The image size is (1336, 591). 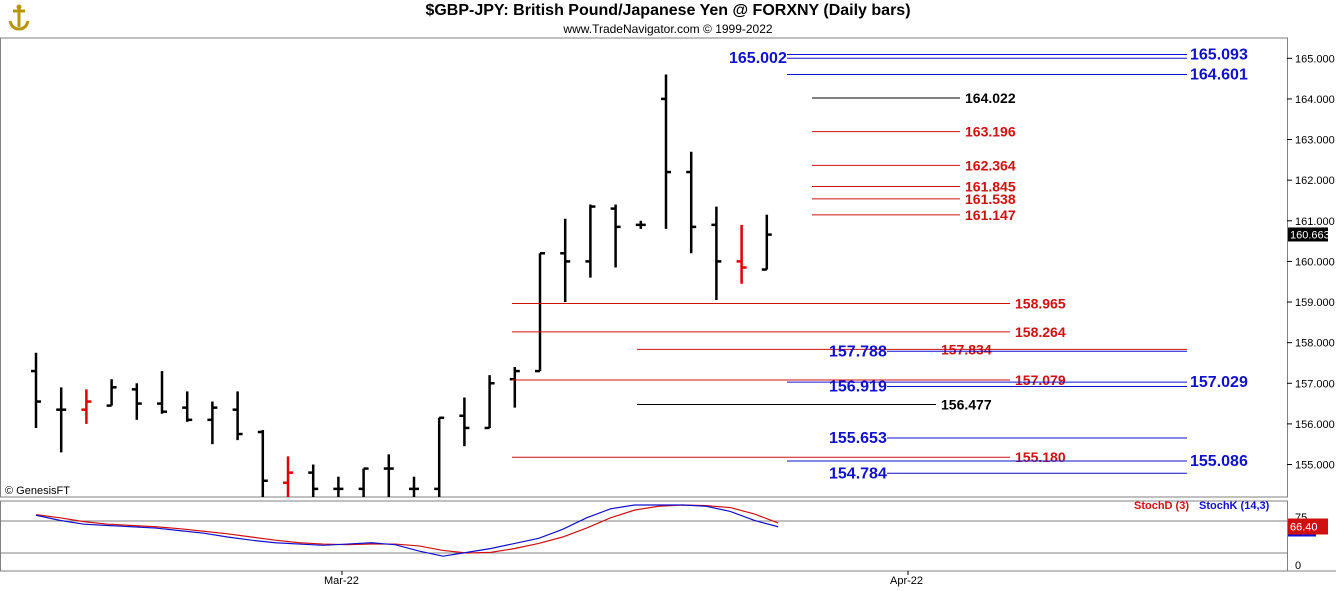 I want to click on stoch-tick-label: 0, so click(x=1298, y=566).